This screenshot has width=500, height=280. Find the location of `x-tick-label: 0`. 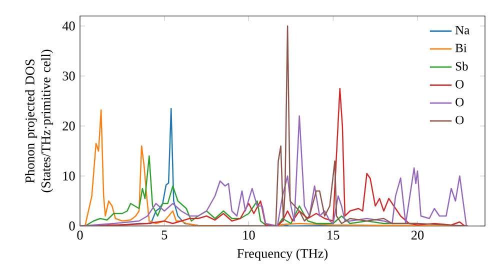

x-tick-label: 0 is located at coordinates (80, 235).